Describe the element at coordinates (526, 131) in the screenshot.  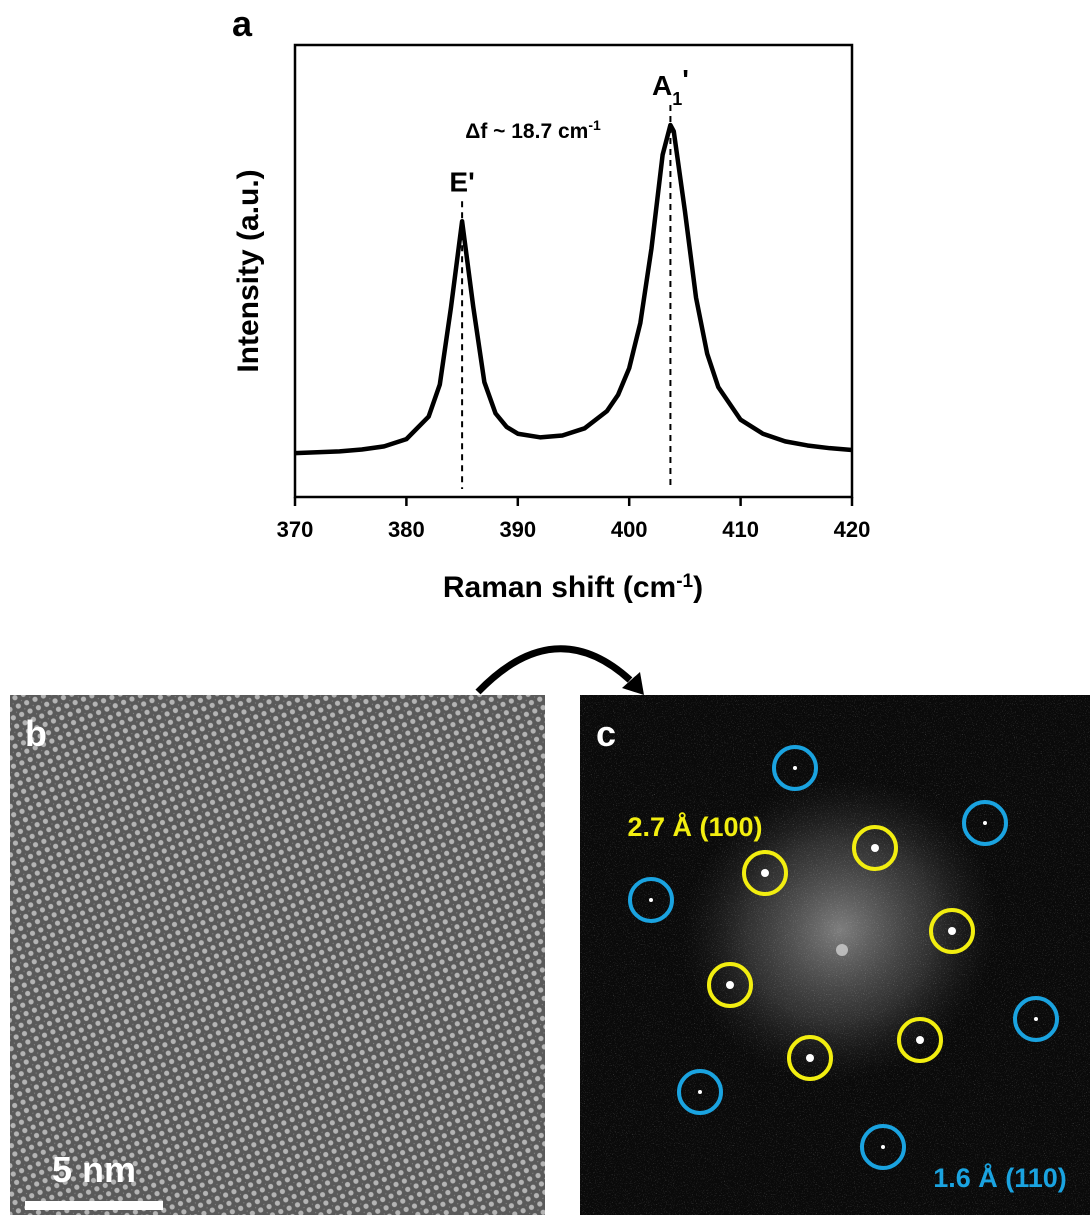
I see `annotation-text: Δf ~ 18.7 cm` at that location.